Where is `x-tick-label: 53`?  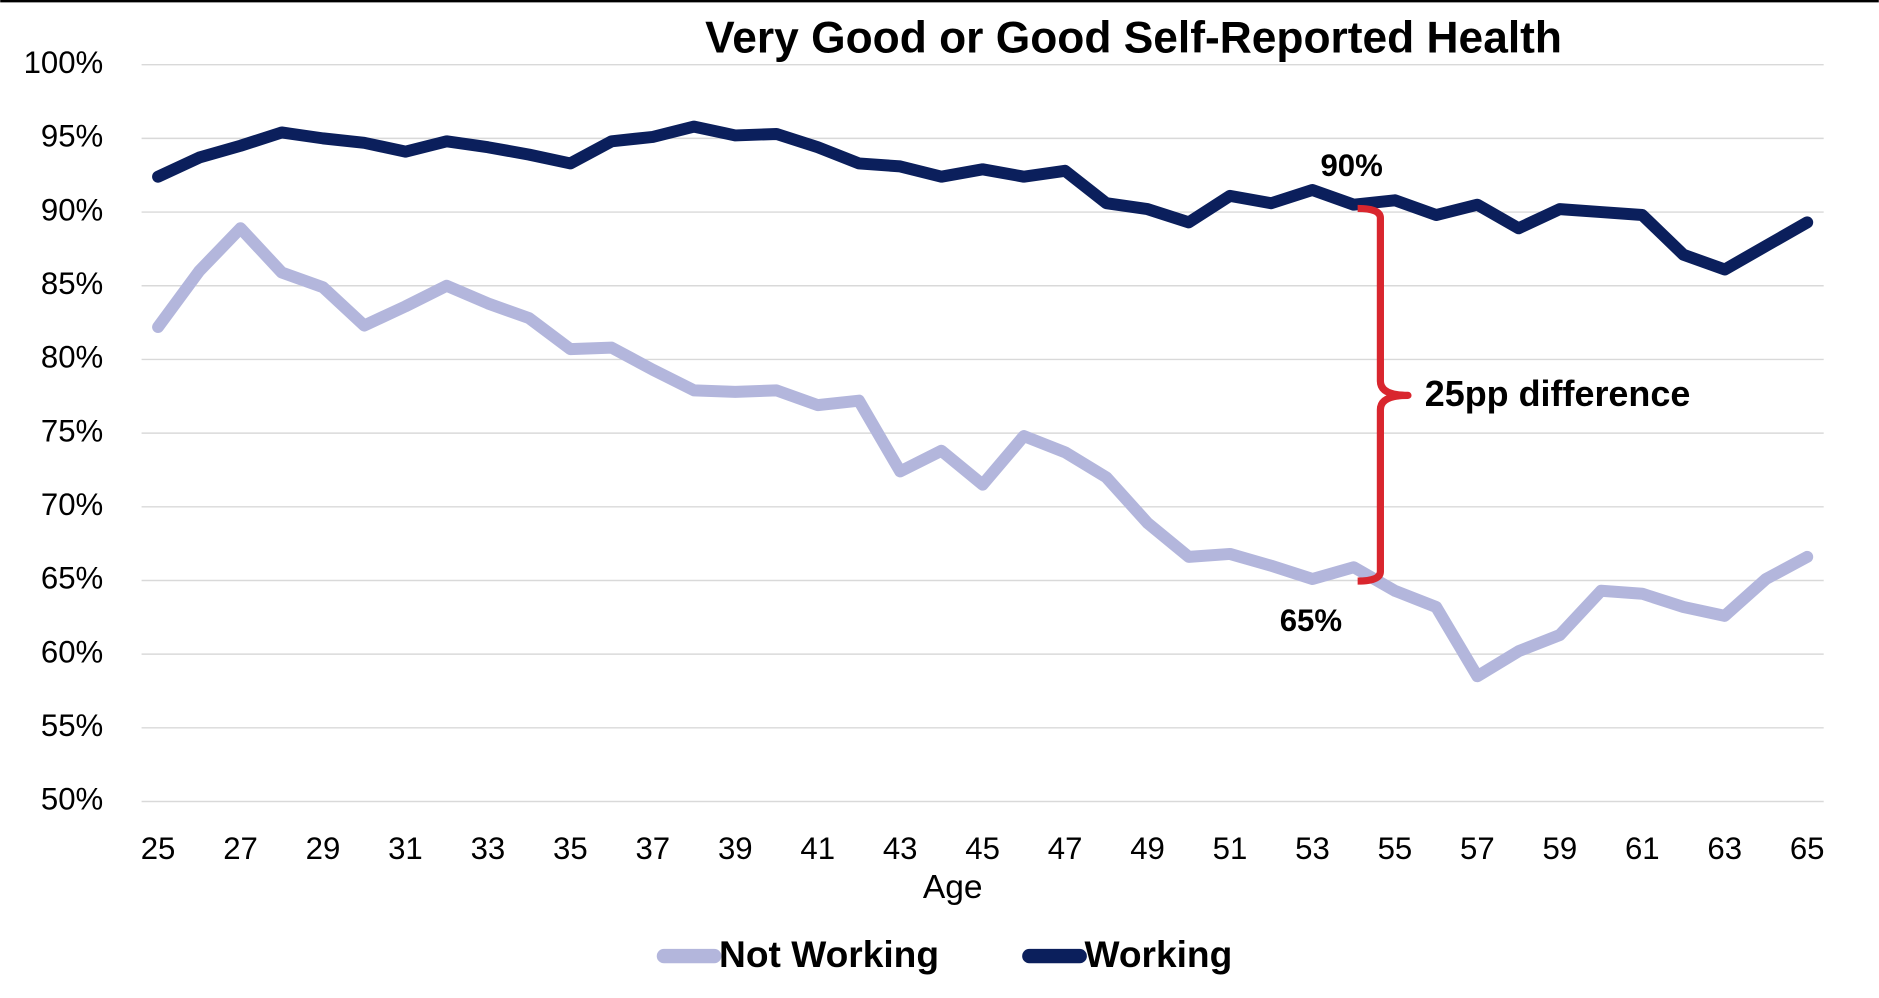 x-tick-label: 53 is located at coordinates (1312, 848).